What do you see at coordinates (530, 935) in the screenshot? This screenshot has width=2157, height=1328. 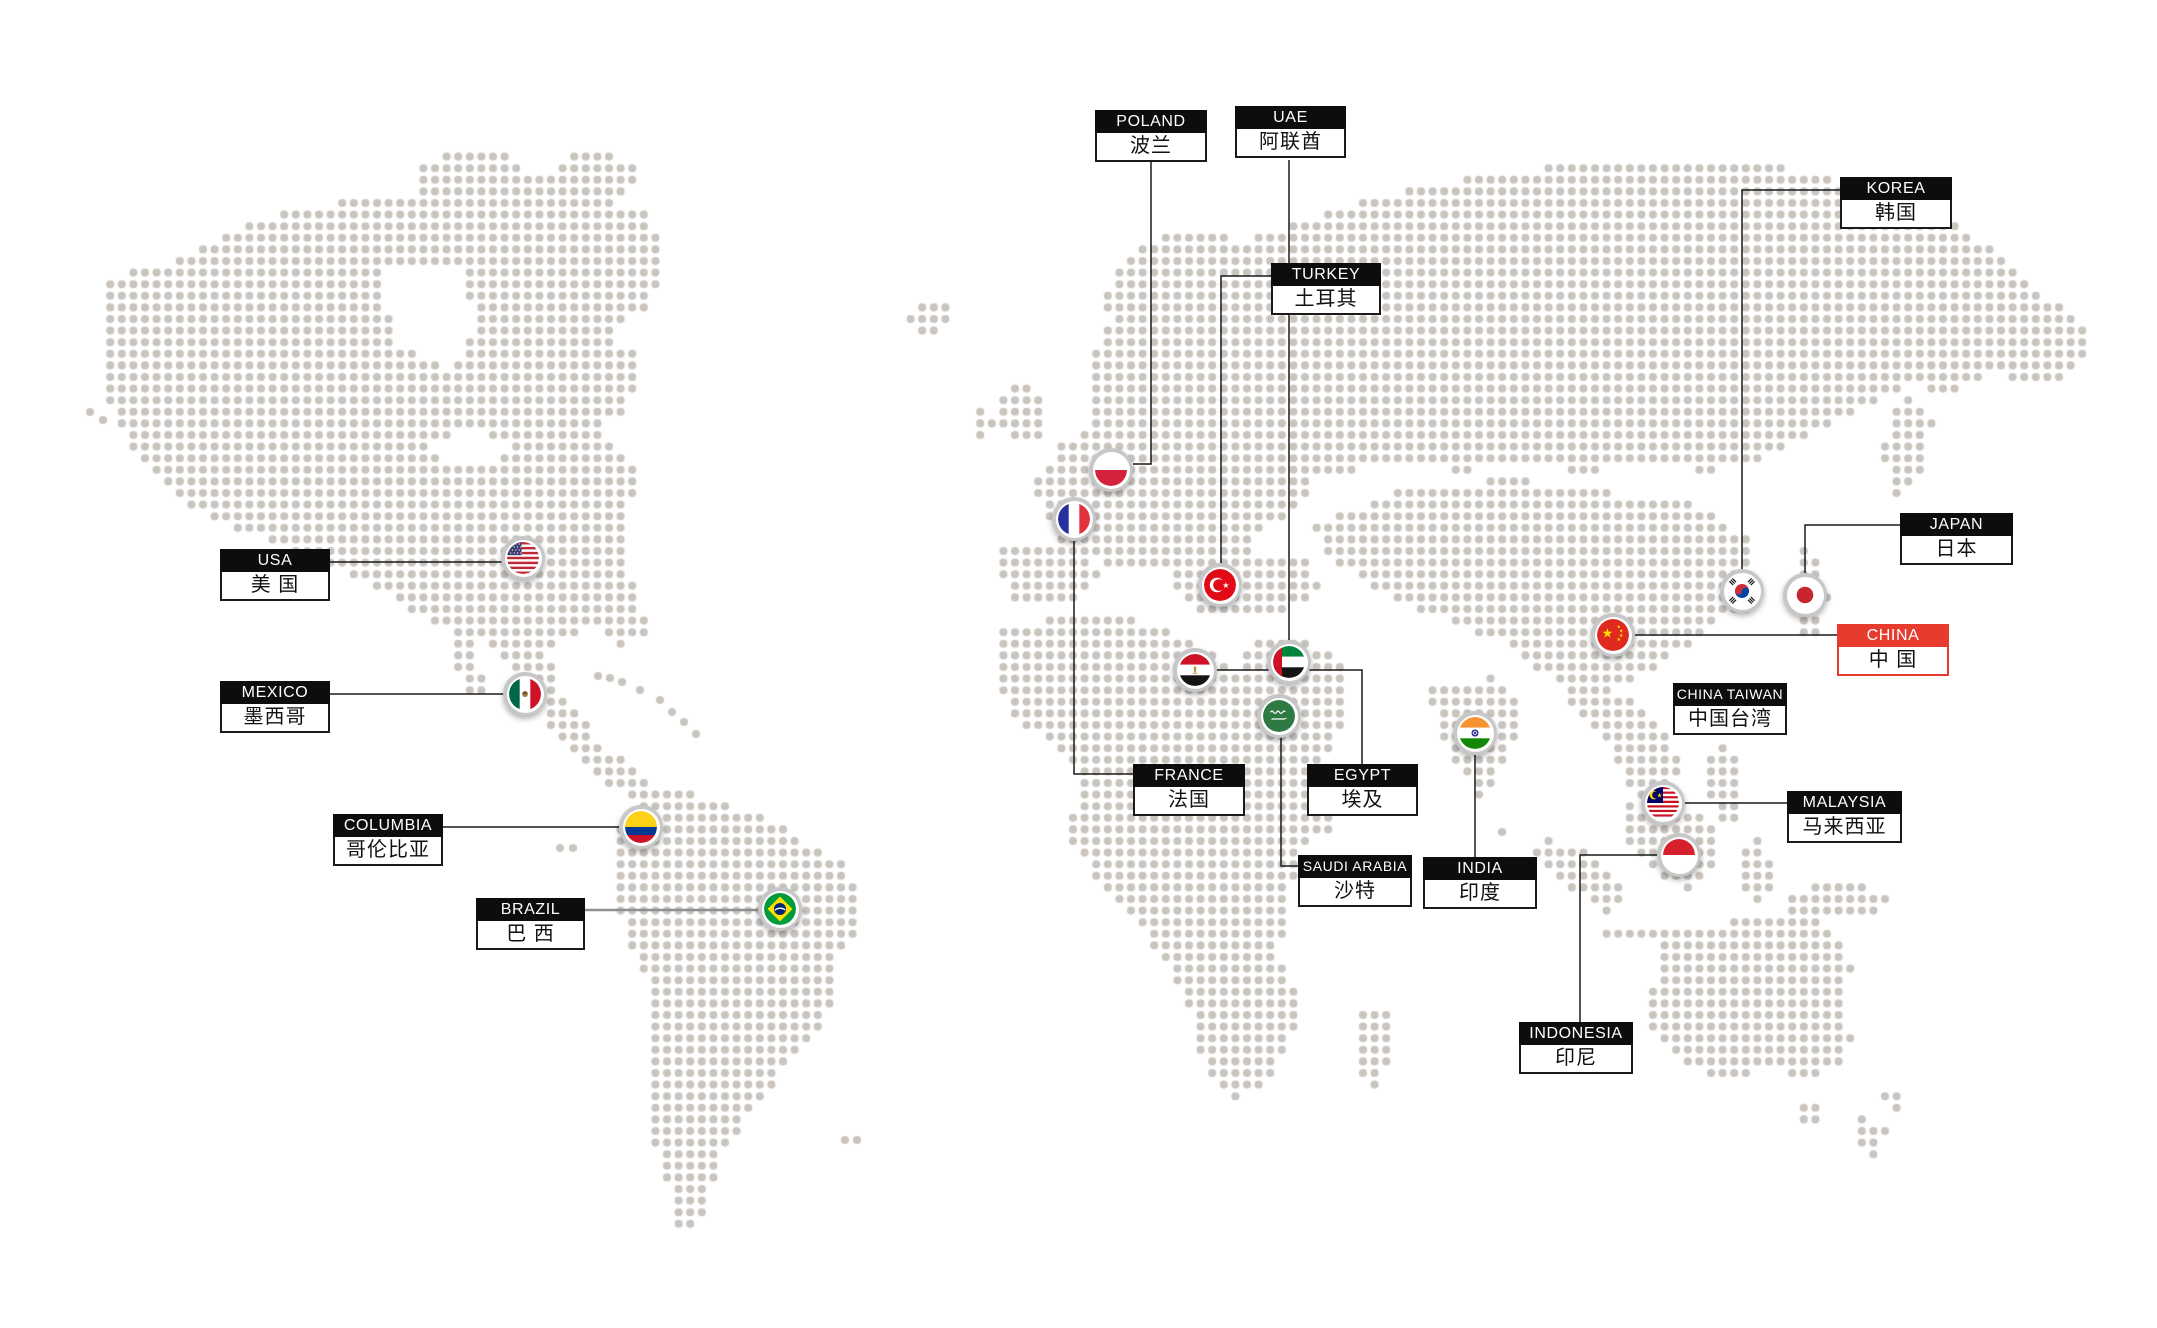 I see `label-brazil-zh: 巴 西` at bounding box center [530, 935].